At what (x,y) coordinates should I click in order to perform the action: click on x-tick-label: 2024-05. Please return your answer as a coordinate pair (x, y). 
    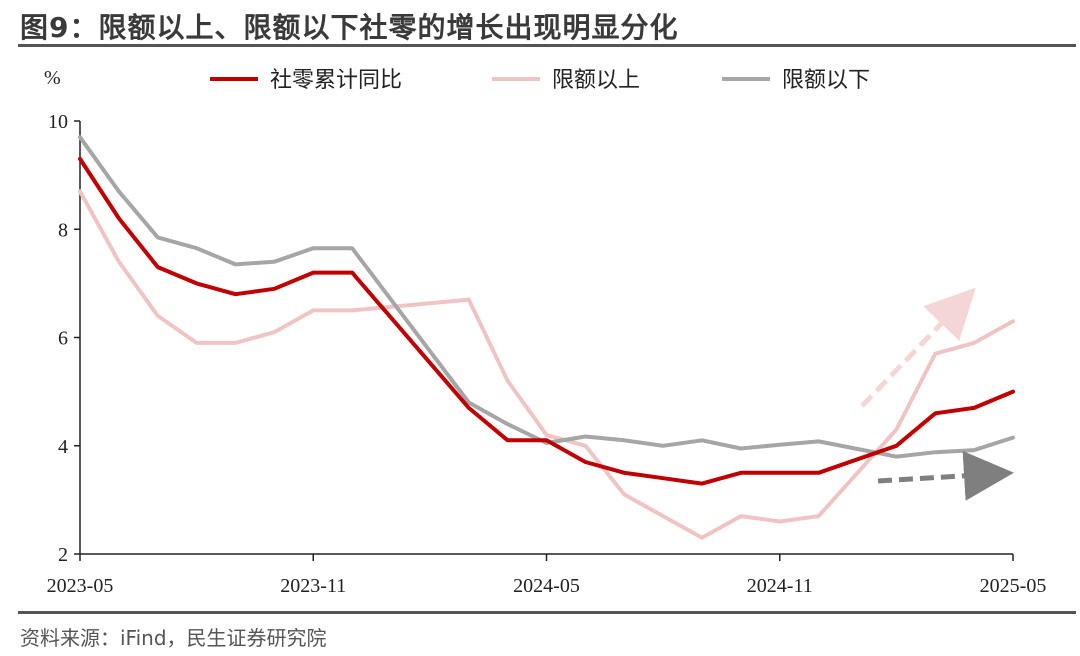
    Looking at the image, I should click on (546, 586).